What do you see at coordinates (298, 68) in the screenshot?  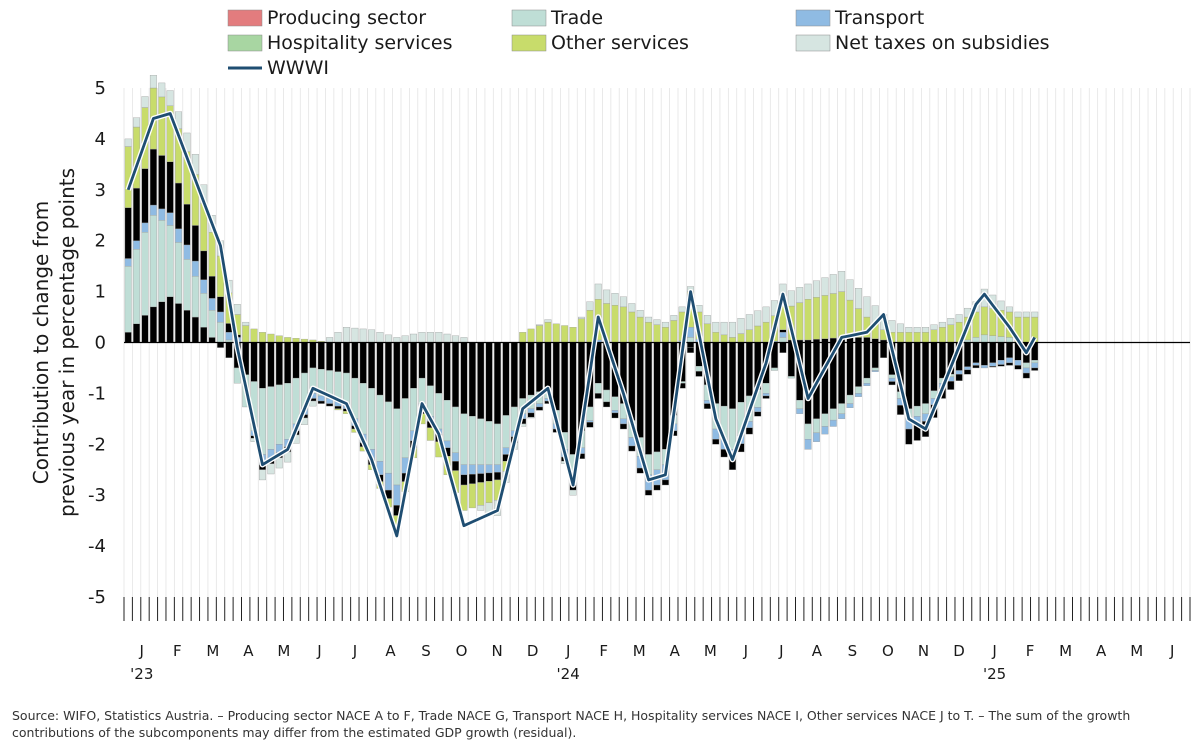 I see `legend-label: WWWI` at bounding box center [298, 68].